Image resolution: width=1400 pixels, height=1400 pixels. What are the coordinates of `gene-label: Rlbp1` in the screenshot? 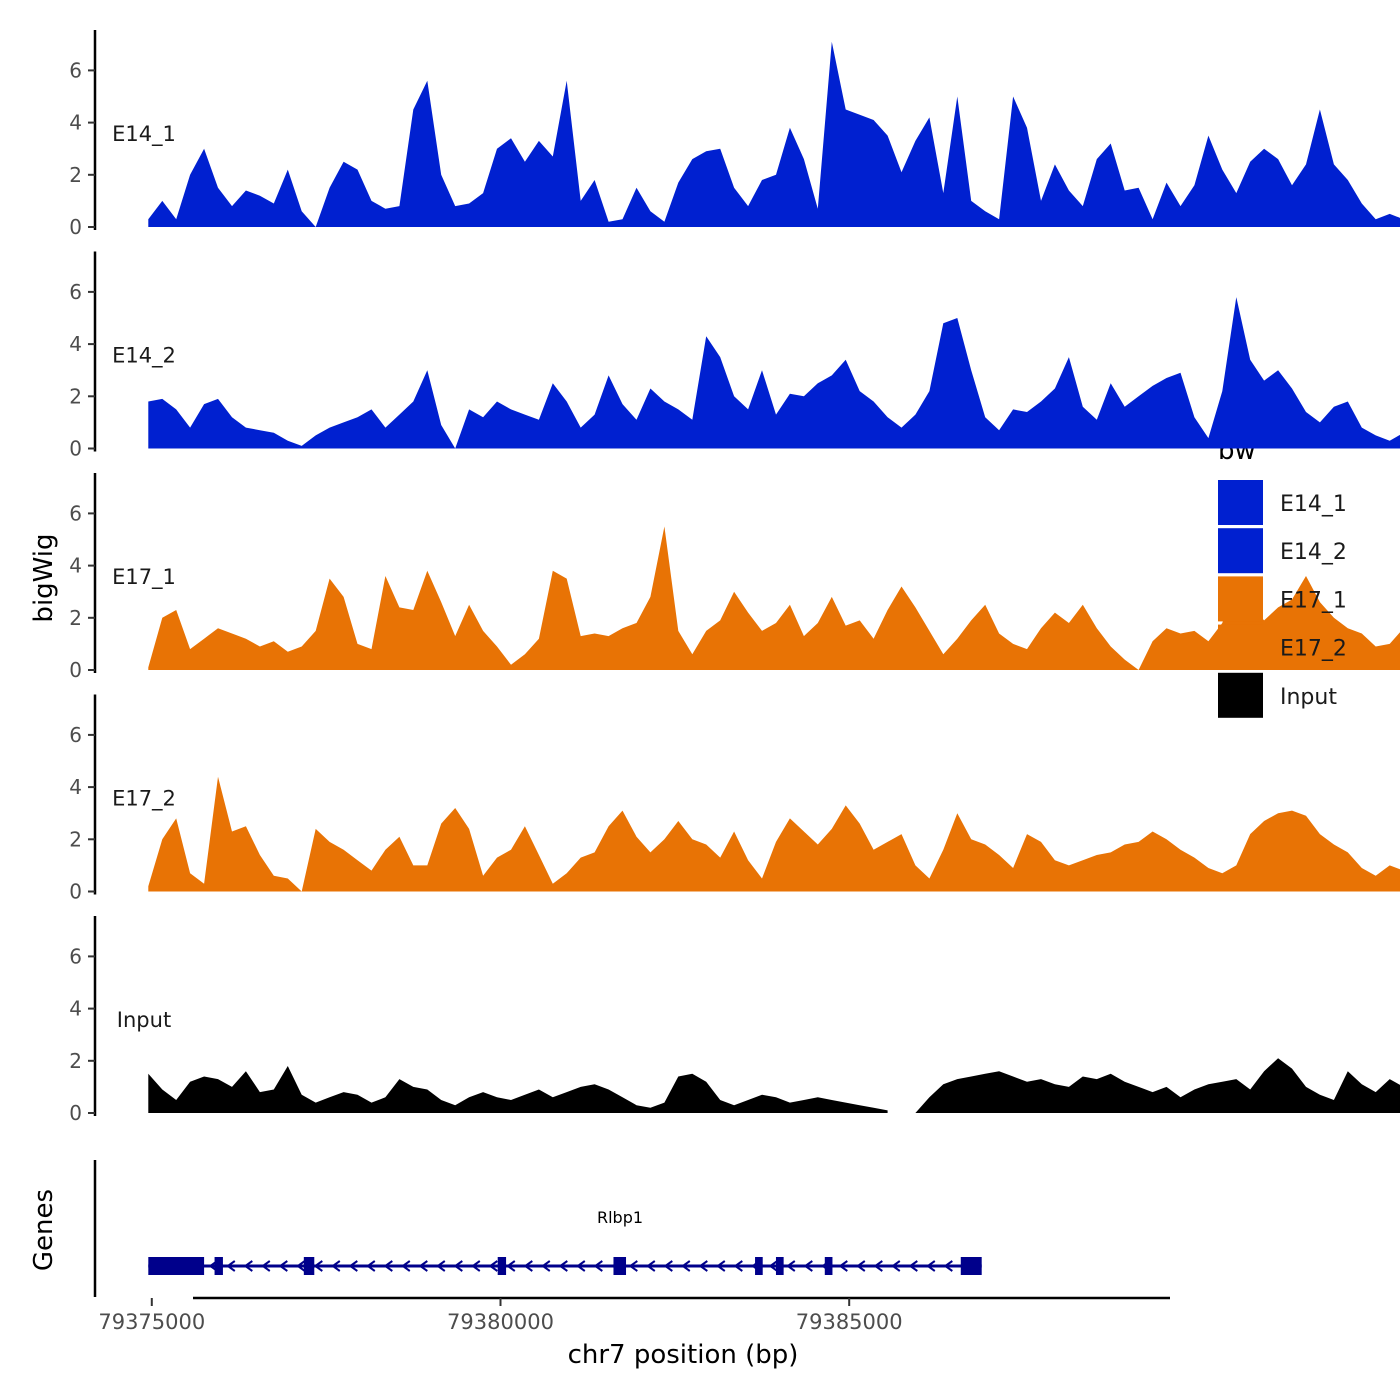 It's located at (620, 1217).